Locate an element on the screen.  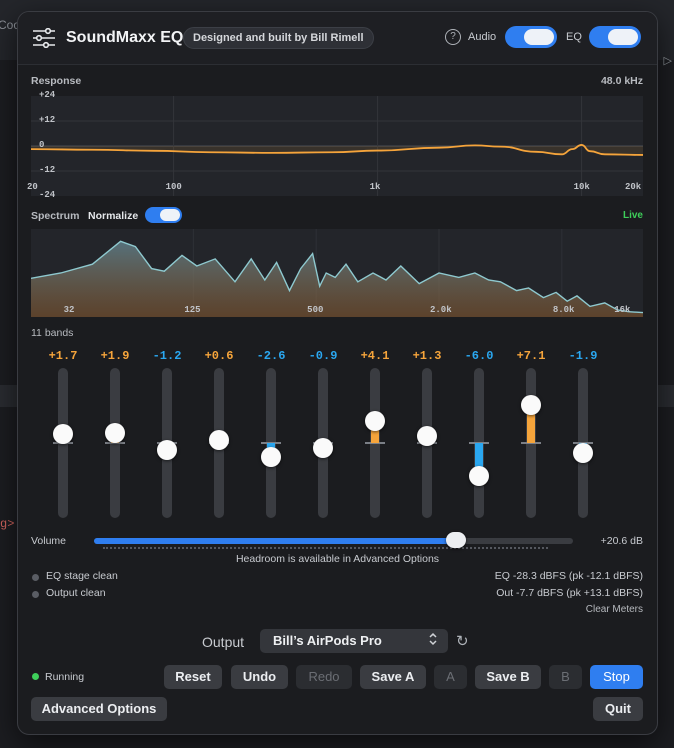
background-run-icon: ▷ is located at coordinates (667, 61).